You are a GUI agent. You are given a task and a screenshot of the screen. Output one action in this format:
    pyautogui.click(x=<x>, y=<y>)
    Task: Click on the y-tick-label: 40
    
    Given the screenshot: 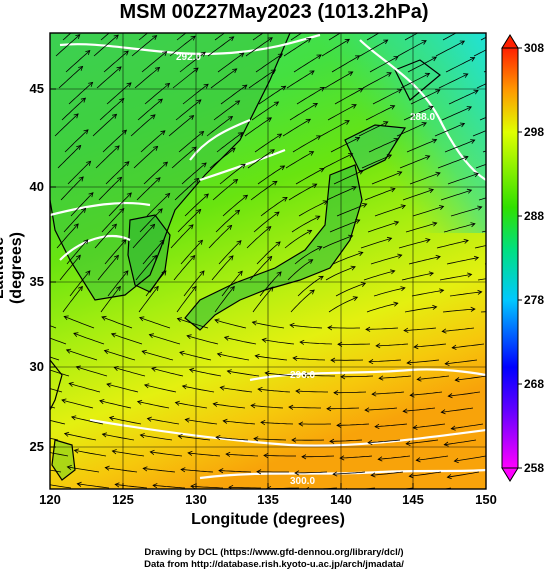 What is the action you would take?
    pyautogui.click(x=37, y=186)
    